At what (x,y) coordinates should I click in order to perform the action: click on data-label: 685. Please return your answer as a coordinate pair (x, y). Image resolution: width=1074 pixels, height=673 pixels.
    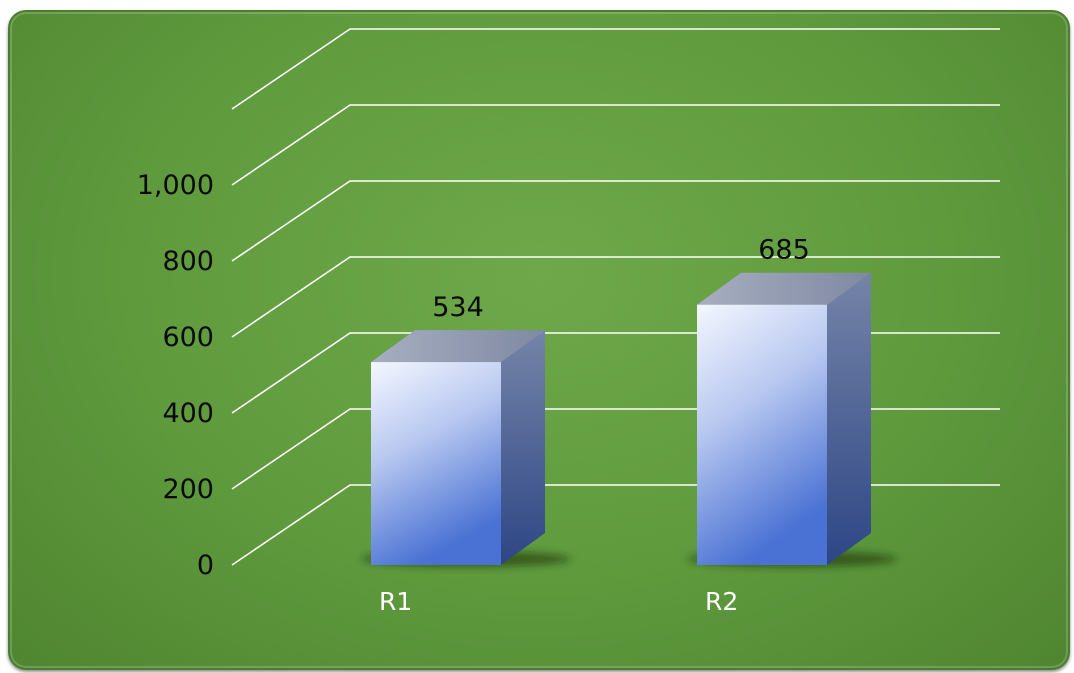
    Looking at the image, I should click on (784, 250).